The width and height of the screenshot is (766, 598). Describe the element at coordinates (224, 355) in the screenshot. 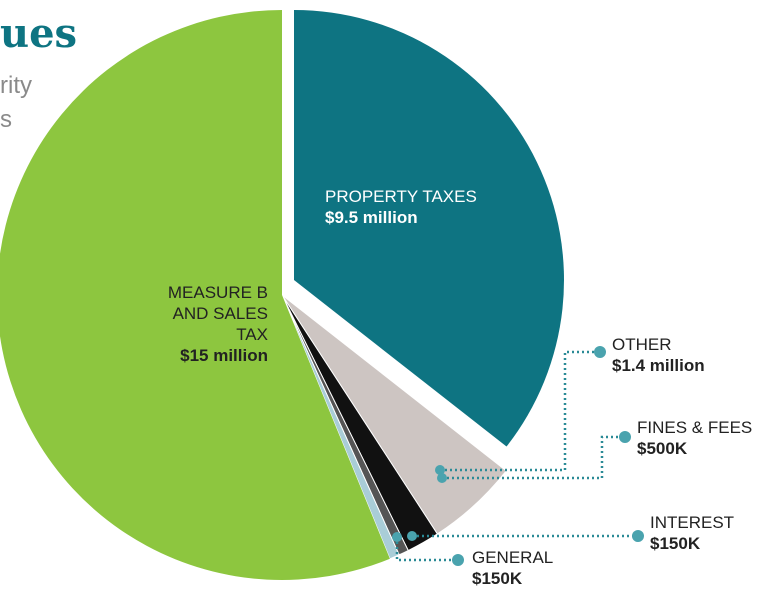

I see `value-label: $15 million` at that location.